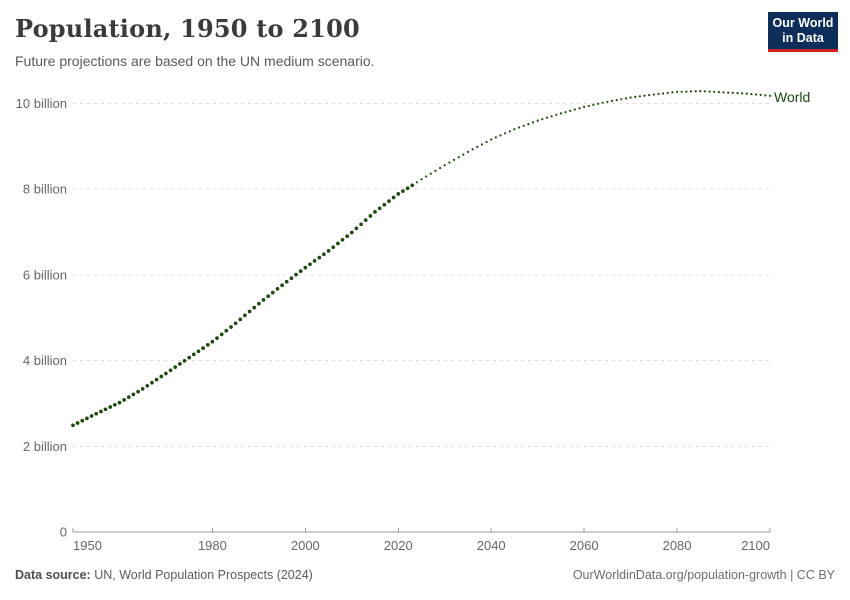 The image size is (850, 600). I want to click on page-title: Population, 1950 to 2100, so click(187, 28).